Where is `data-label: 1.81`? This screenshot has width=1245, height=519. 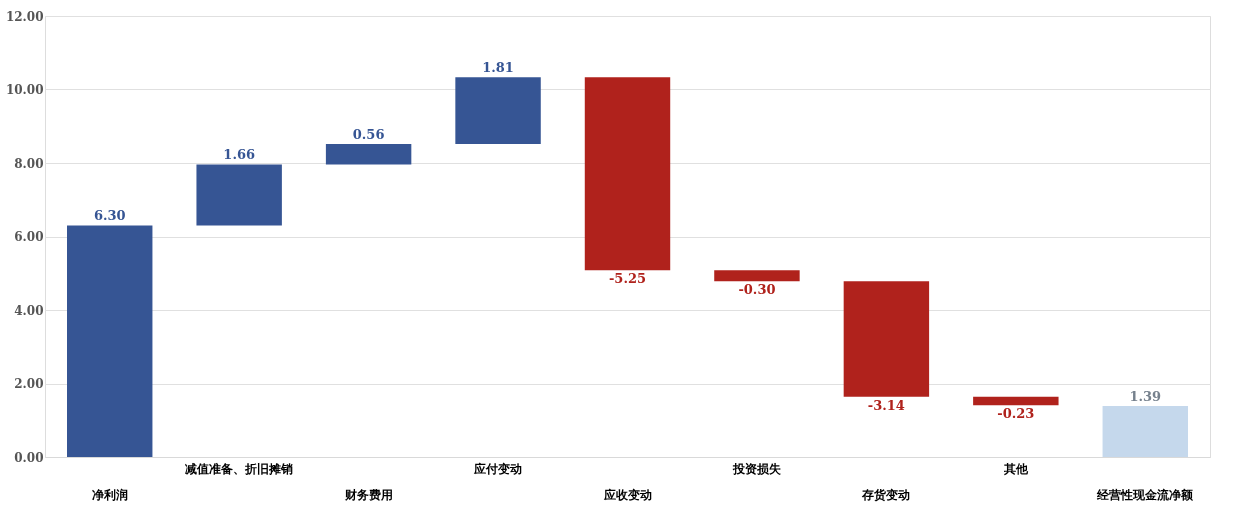 data-label: 1.81 is located at coordinates (498, 68).